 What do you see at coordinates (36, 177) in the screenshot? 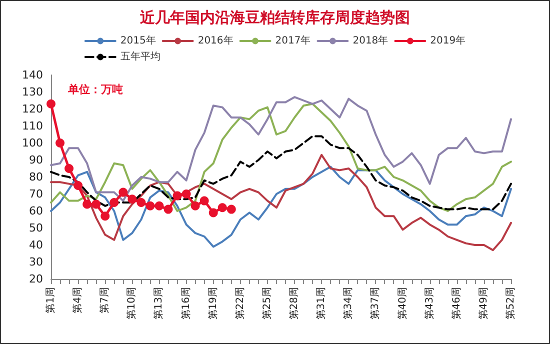
I see `y-tick-label: 80` at bounding box center [36, 177].